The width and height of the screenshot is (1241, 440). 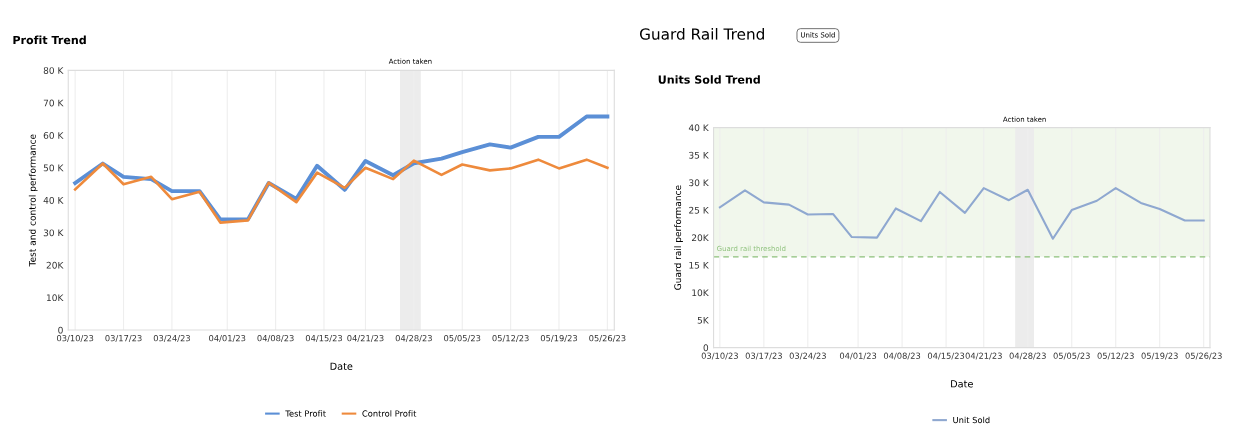 I want to click on text: Guard Rail Trend, so click(x=701, y=33).